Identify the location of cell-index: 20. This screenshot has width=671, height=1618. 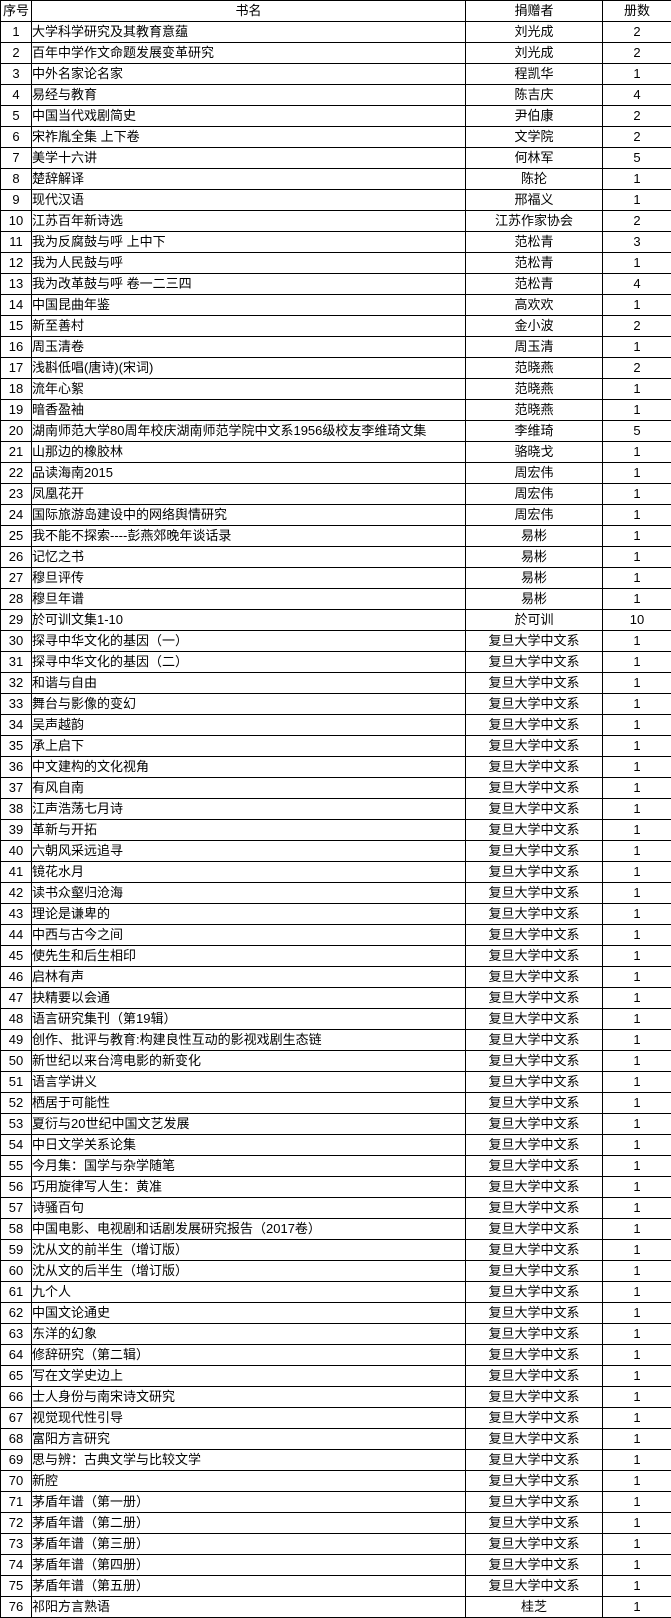
(16, 431).